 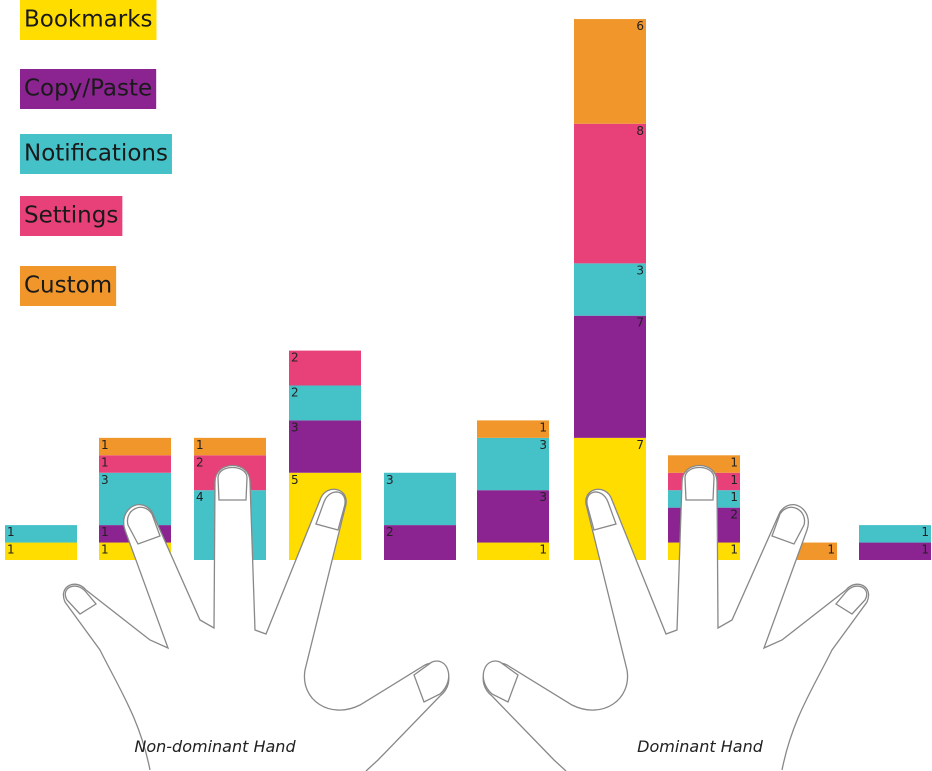 I want to click on value-label: 8, so click(x=640, y=131).